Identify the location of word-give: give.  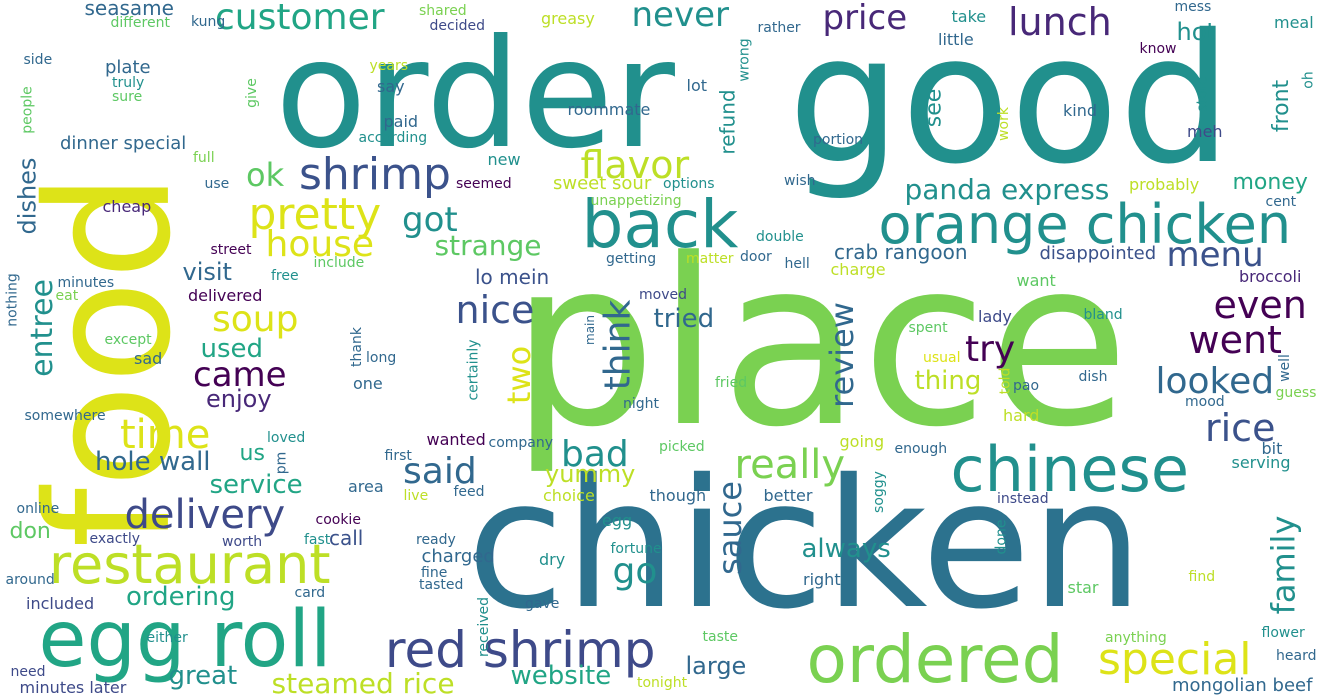
(251, 93).